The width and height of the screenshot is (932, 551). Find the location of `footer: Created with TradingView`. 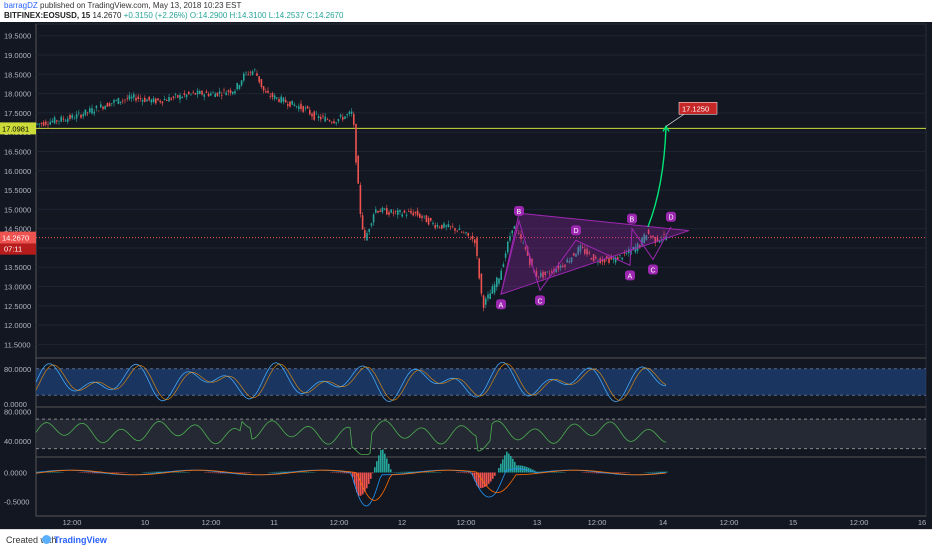

footer: Created with TradingView is located at coordinates (466, 540).